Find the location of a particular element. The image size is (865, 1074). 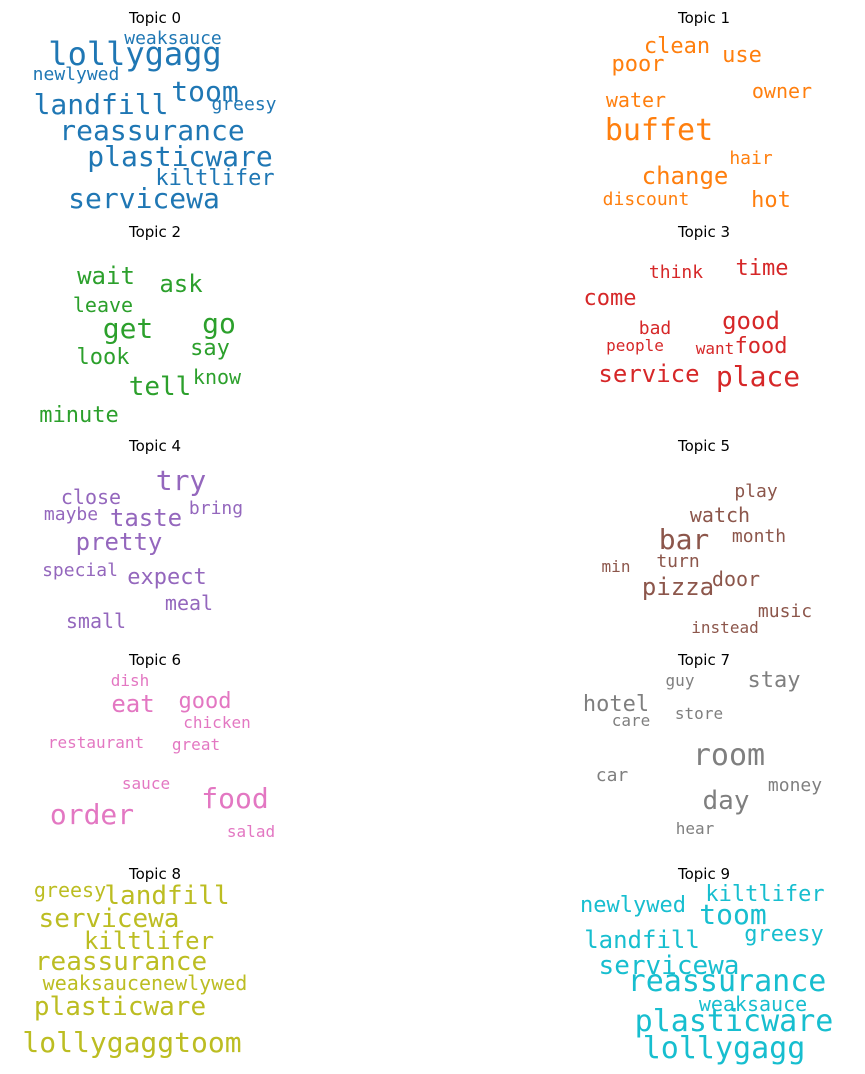

cloud-word: people is located at coordinates (635, 345).